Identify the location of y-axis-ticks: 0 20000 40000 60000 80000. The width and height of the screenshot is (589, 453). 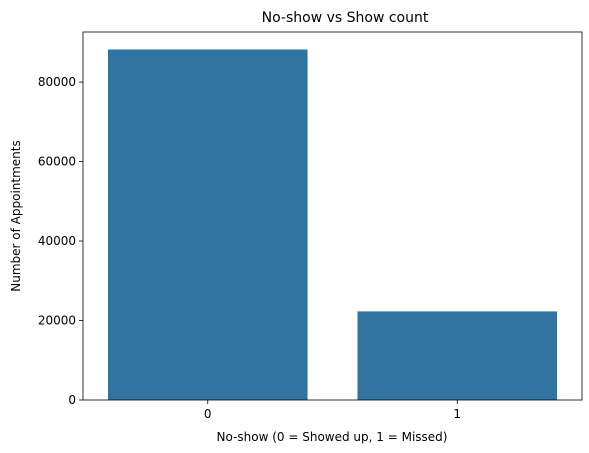
(60, 241).